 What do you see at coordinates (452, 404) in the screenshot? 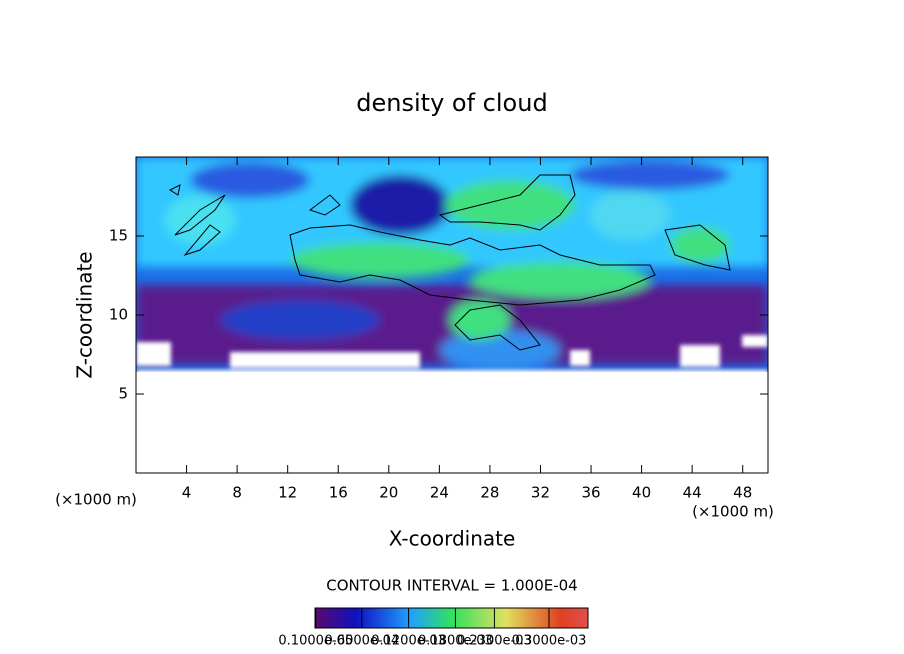
I see `field-clear` at bounding box center [452, 404].